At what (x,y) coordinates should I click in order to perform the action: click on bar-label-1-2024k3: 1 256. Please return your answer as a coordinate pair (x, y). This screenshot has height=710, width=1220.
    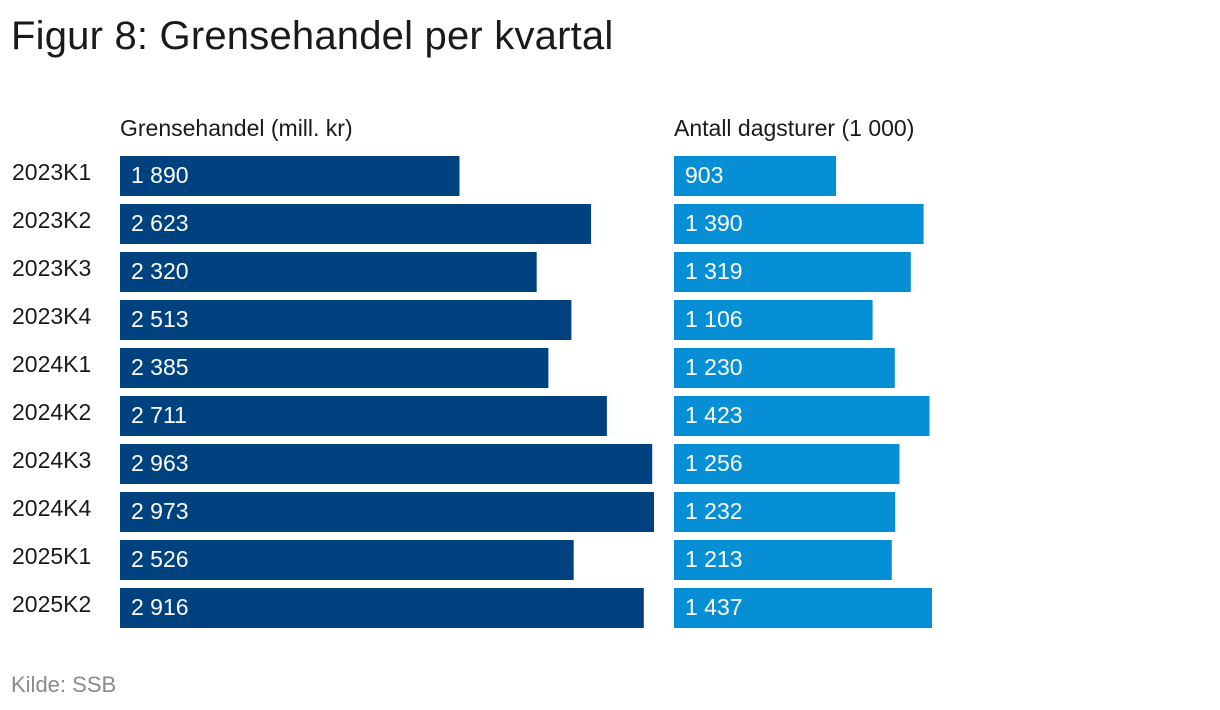
    Looking at the image, I should click on (714, 463).